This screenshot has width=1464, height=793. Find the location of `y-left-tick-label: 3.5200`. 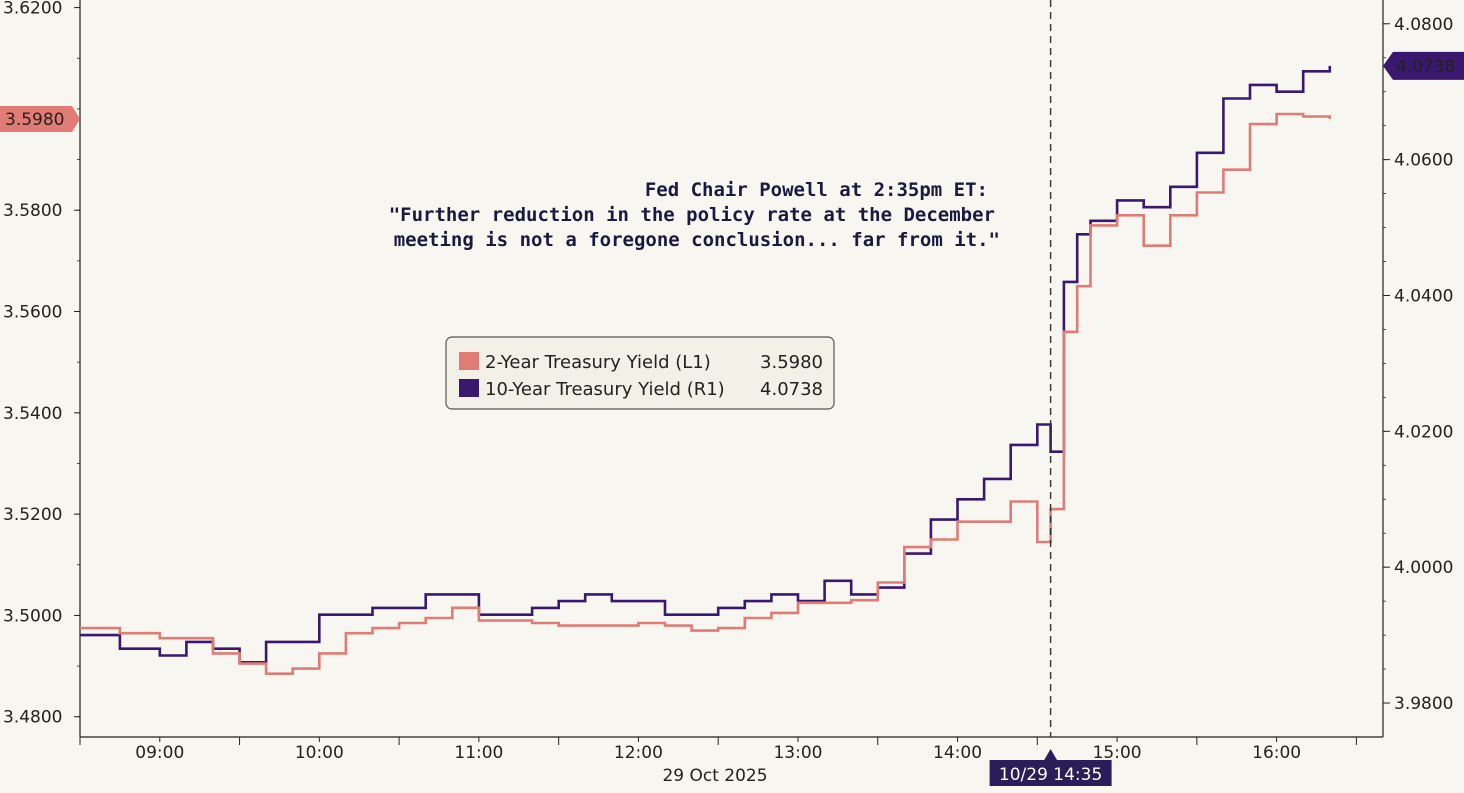

y-left-tick-label: 3.5200 is located at coordinates (32, 515).